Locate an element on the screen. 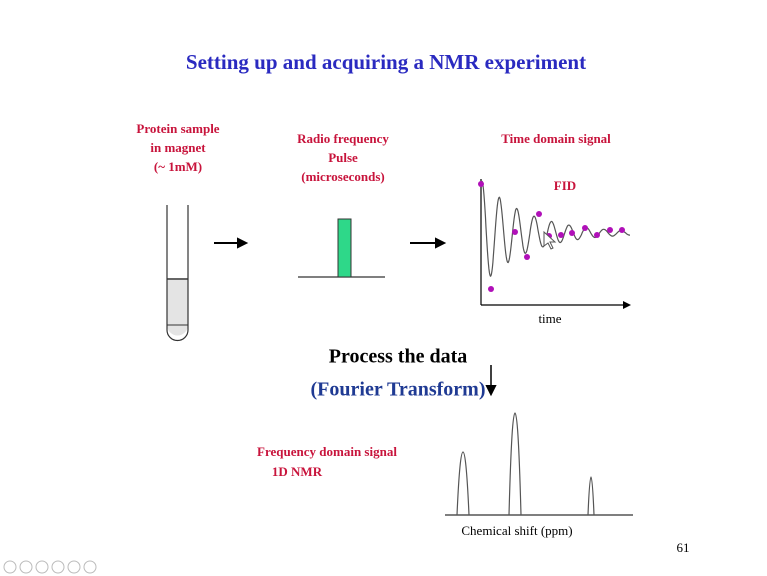 This screenshot has width=767, height=576. process-label: Process the data is located at coordinates (398, 357).